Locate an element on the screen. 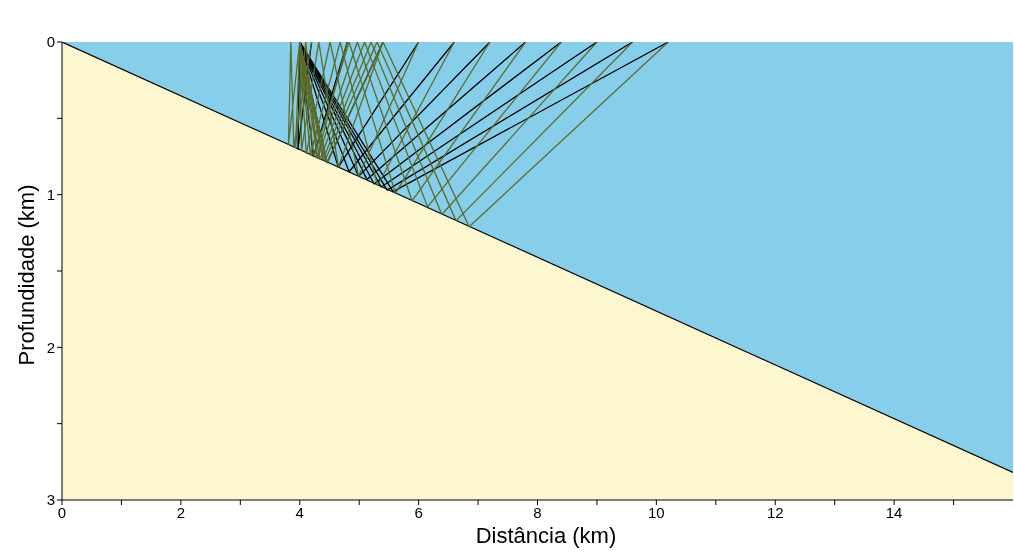 Image resolution: width=1014 pixels, height=558 pixels. y-tick-label: 0 is located at coordinates (50, 42).